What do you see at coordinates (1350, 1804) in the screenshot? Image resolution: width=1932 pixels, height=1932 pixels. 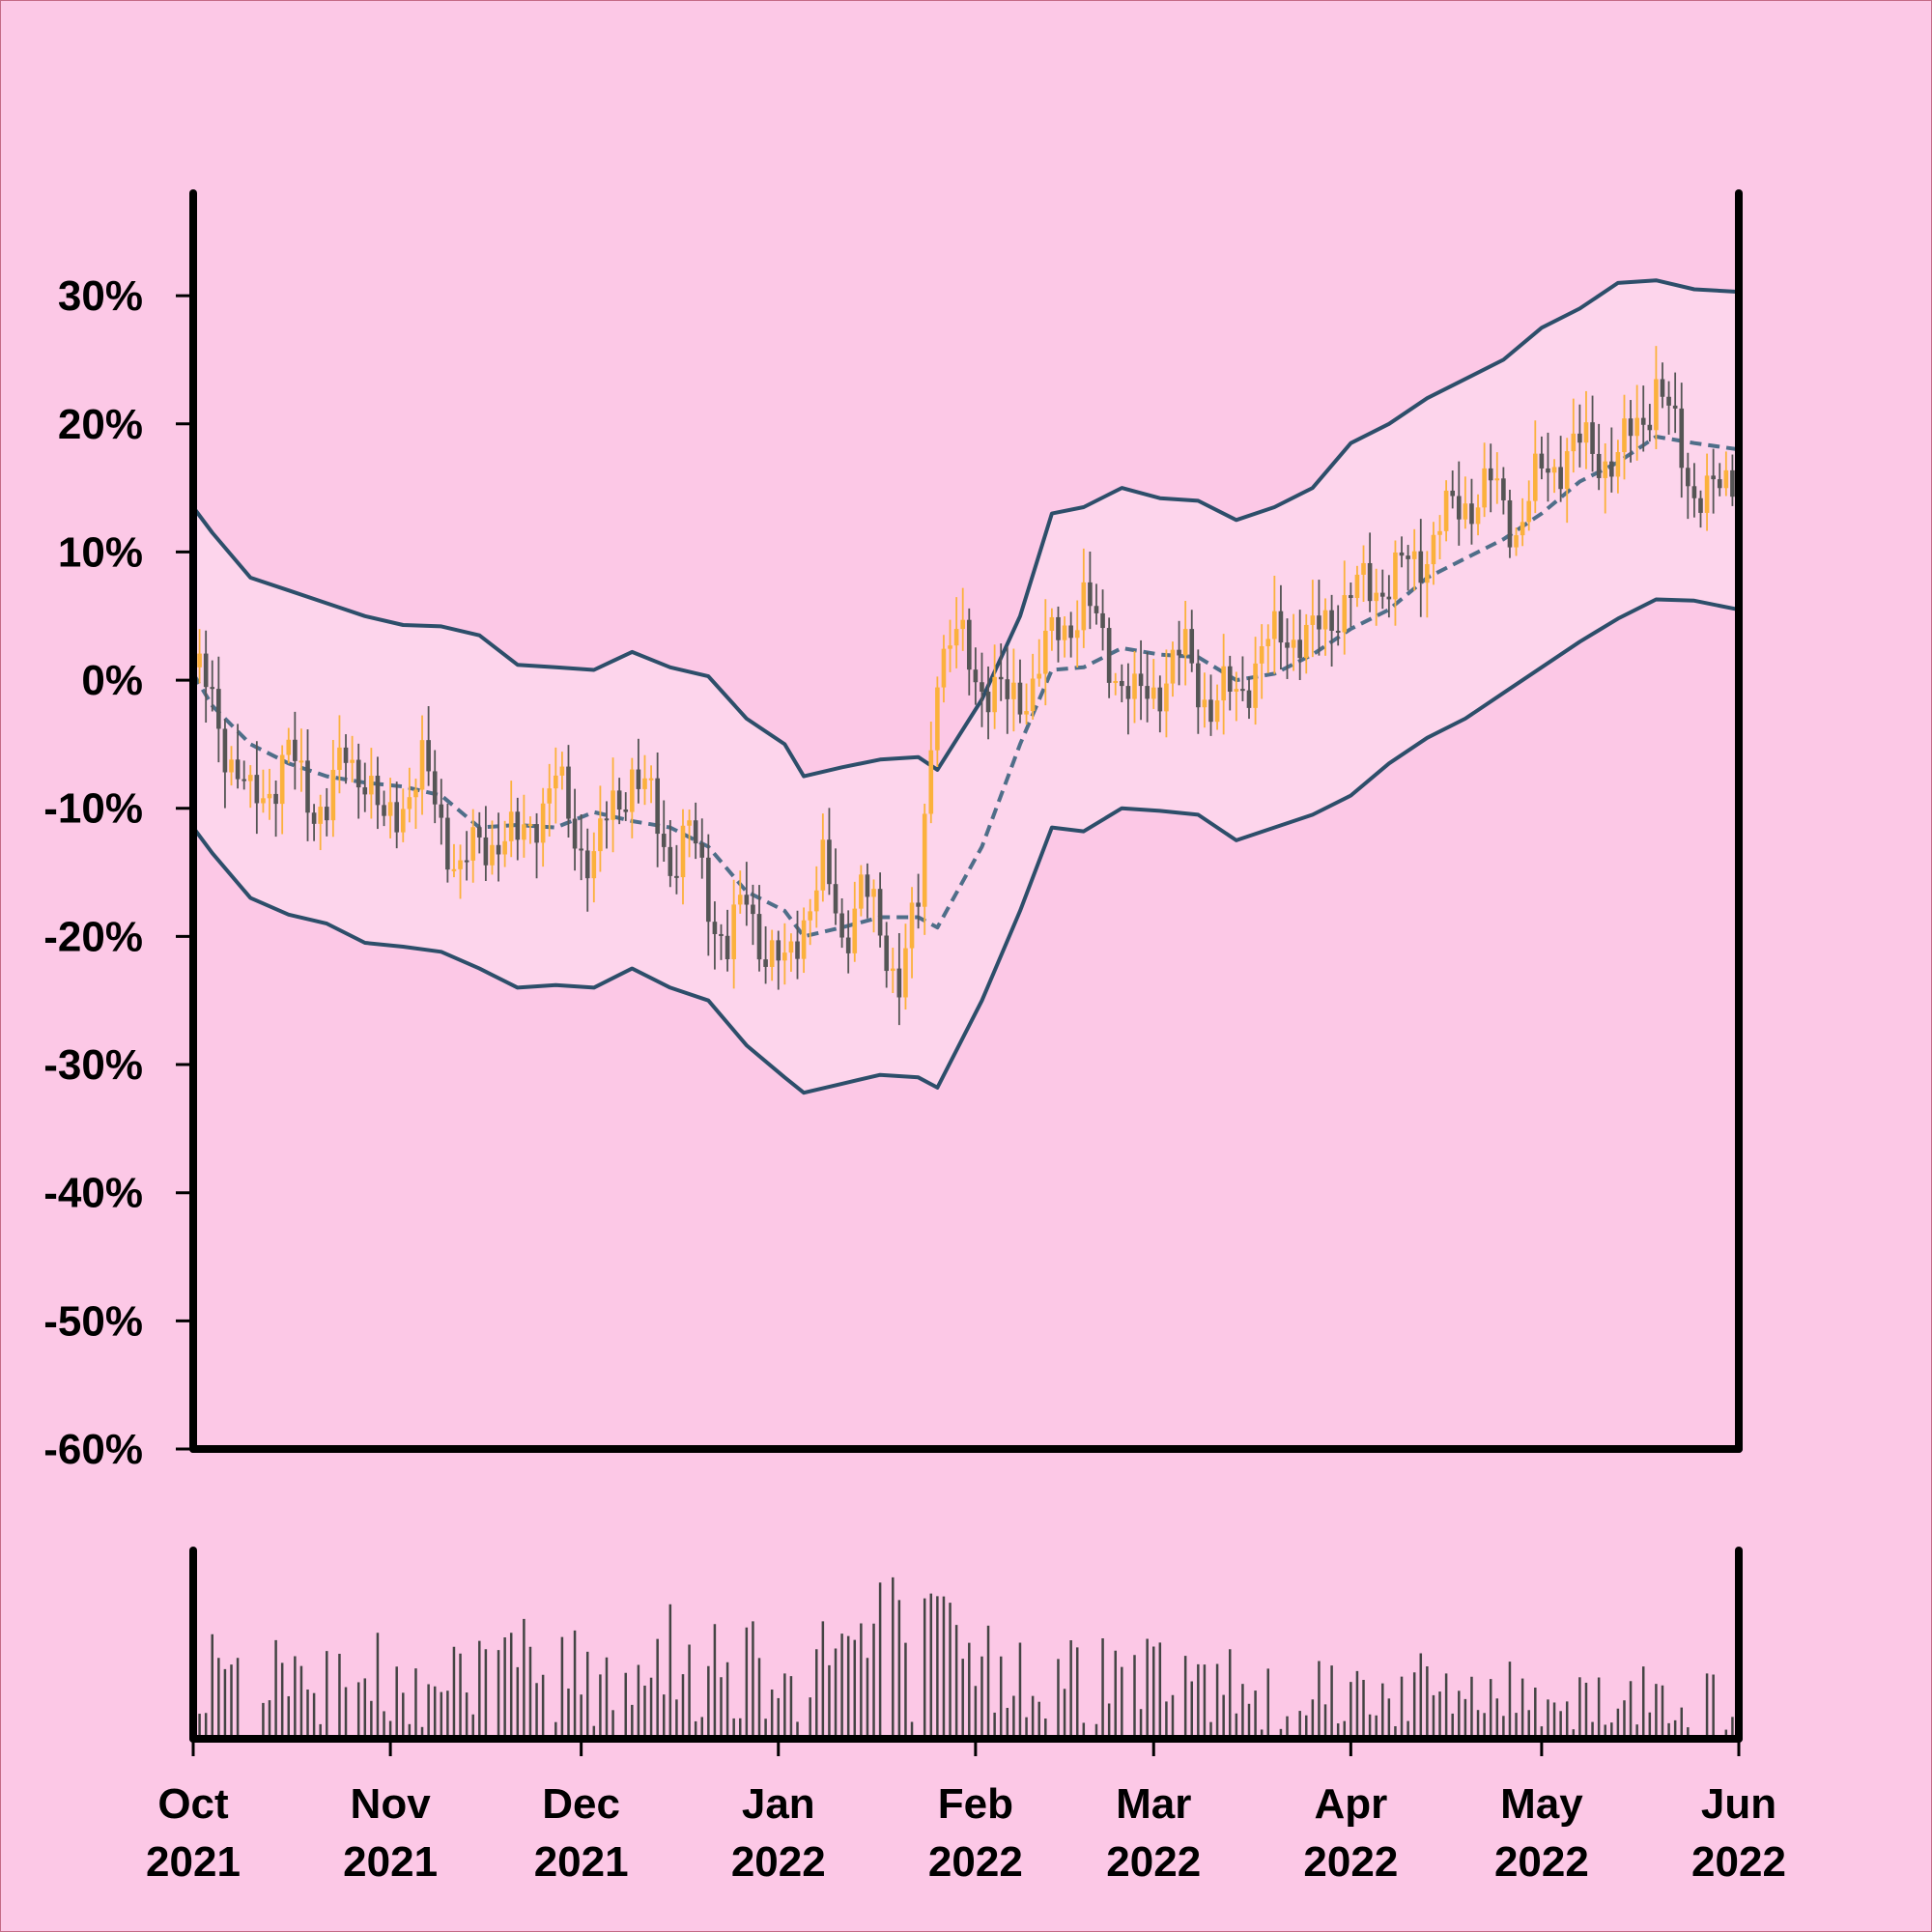 I see `x-tick-month: Apr` at bounding box center [1350, 1804].